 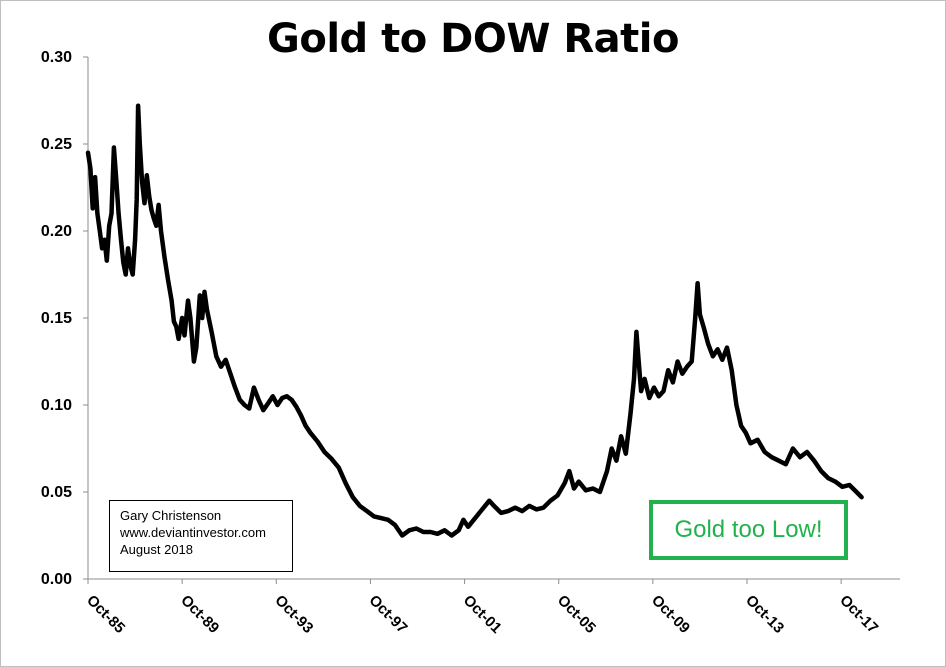 What do you see at coordinates (473, 39) in the screenshot?
I see `chart-title: Gold to DOW Ratio` at bounding box center [473, 39].